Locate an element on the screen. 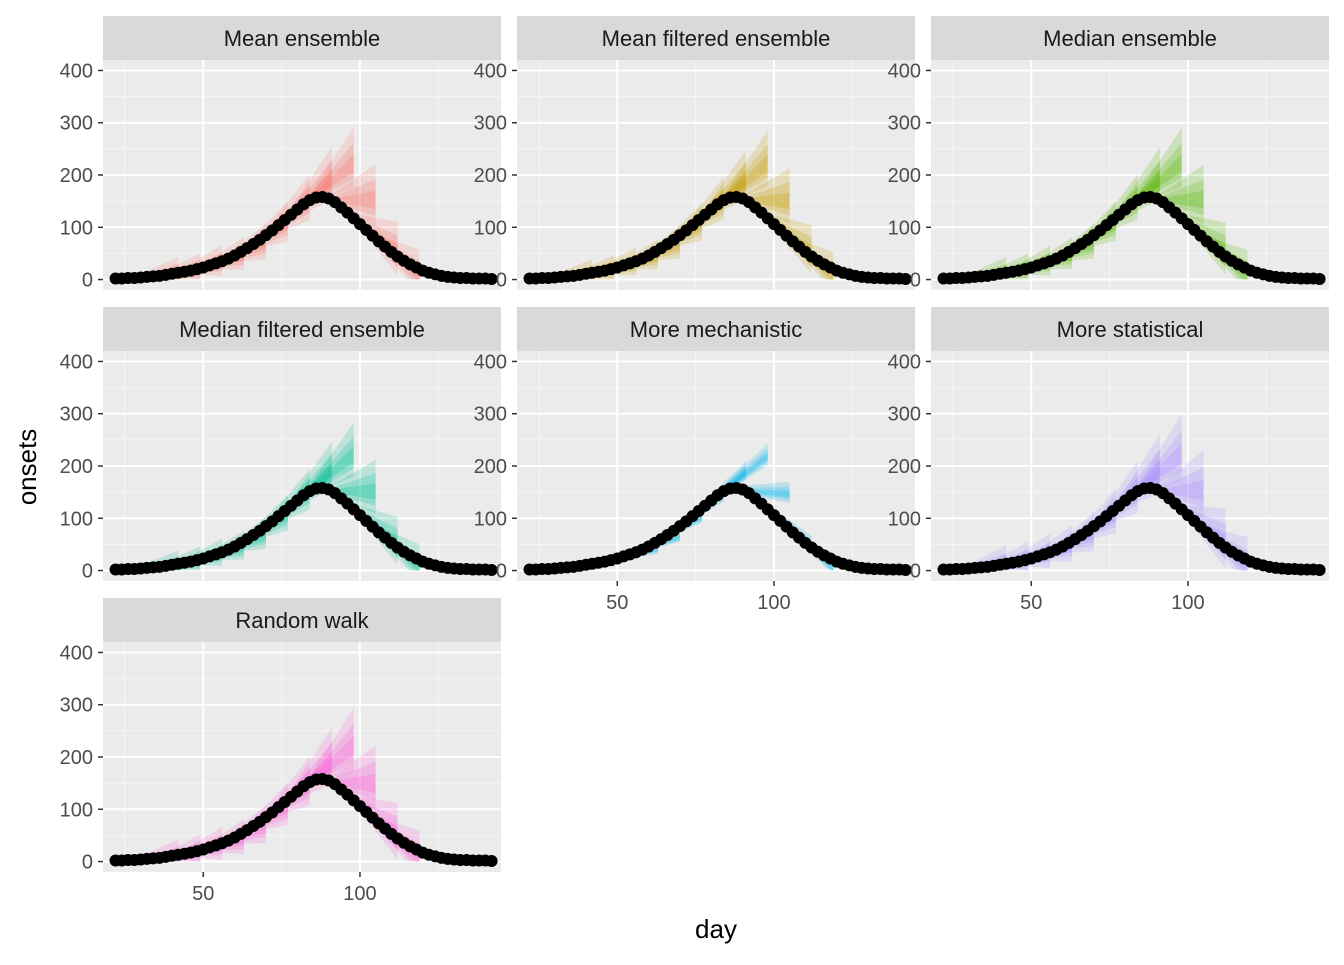 The width and height of the screenshot is (1344, 965). facet-title: More mechanistic is located at coordinates (716, 329).